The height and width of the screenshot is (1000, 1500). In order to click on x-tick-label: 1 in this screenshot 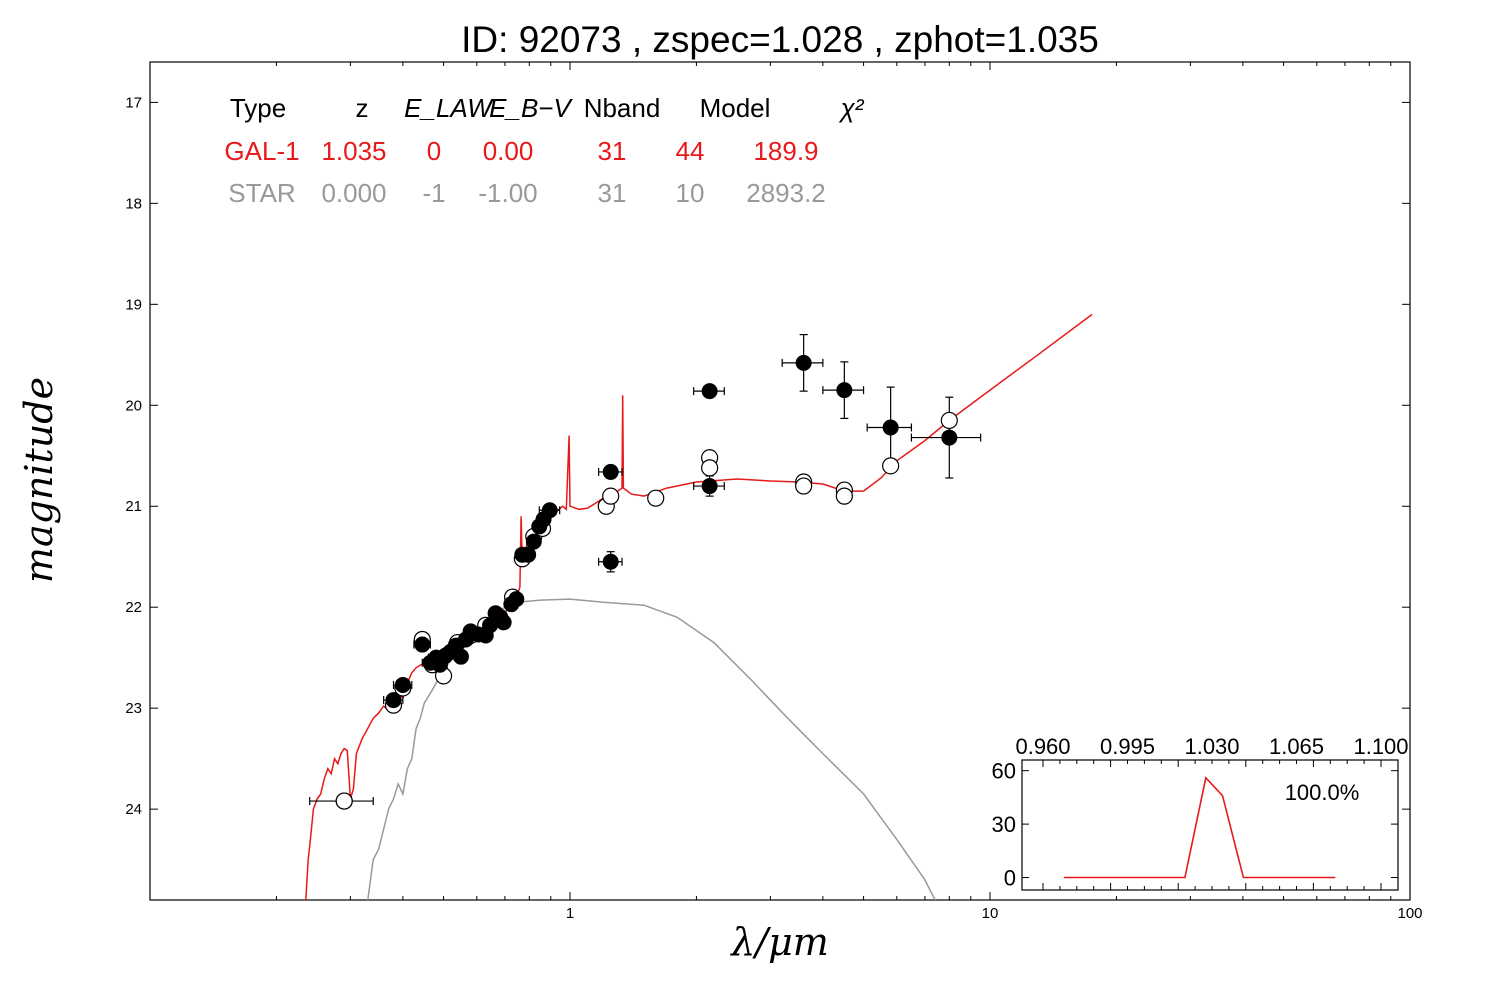, I will do `click(570, 913)`.